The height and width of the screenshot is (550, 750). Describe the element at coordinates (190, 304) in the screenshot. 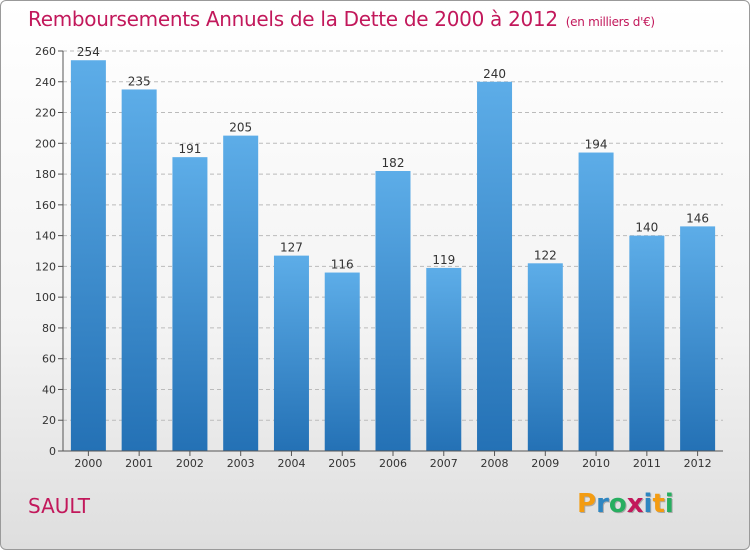

I see `bar-2002` at that location.